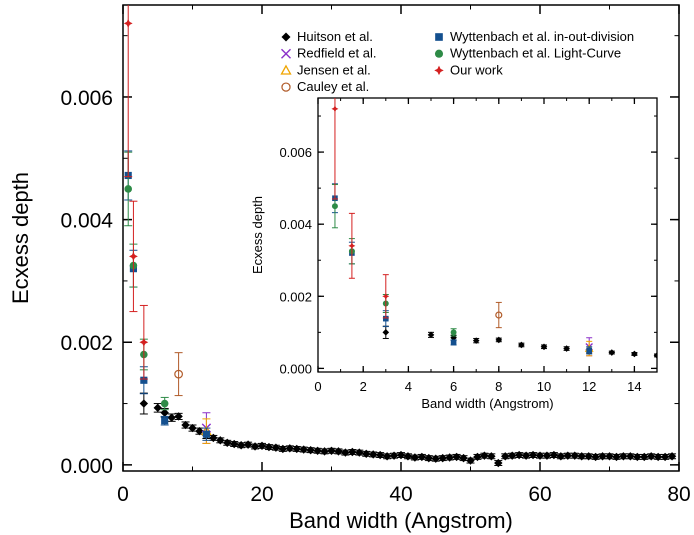  I want to click on legend-item: Wyttenbach et al. Light-Curve, so click(527, 53).